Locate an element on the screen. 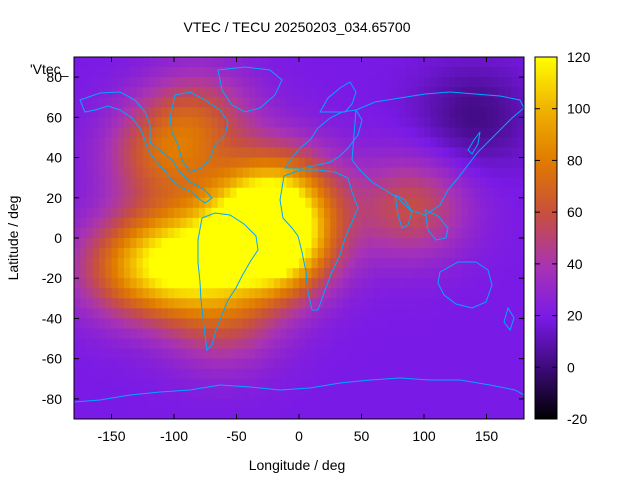 Image resolution: width=640 pixels, height=480 pixels. y-tick-label: 60 is located at coordinates (54, 117).